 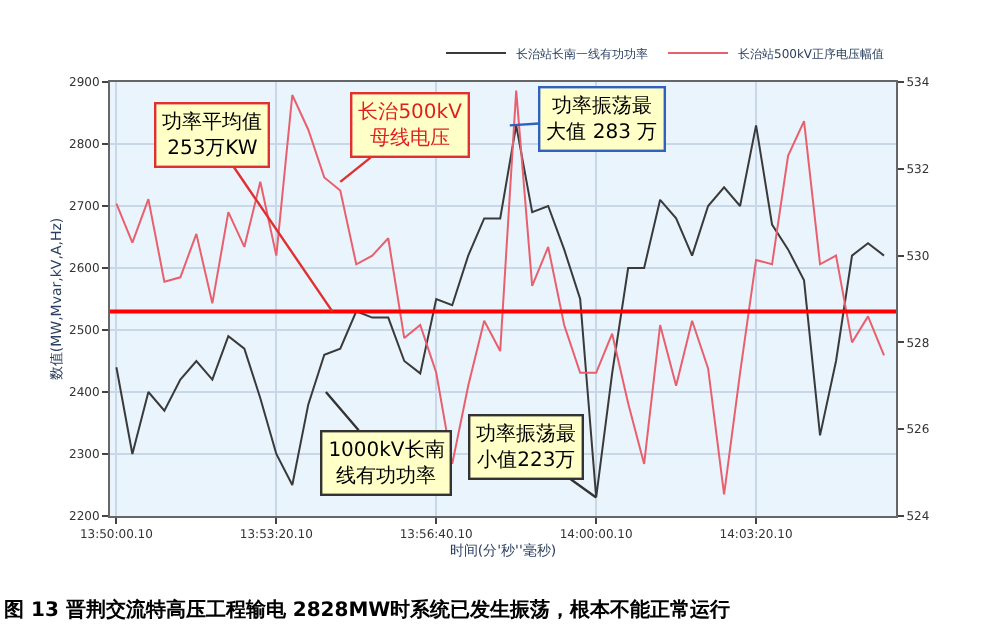 I want to click on annotation: 长治500kV母线电压, so click(x=410, y=125).